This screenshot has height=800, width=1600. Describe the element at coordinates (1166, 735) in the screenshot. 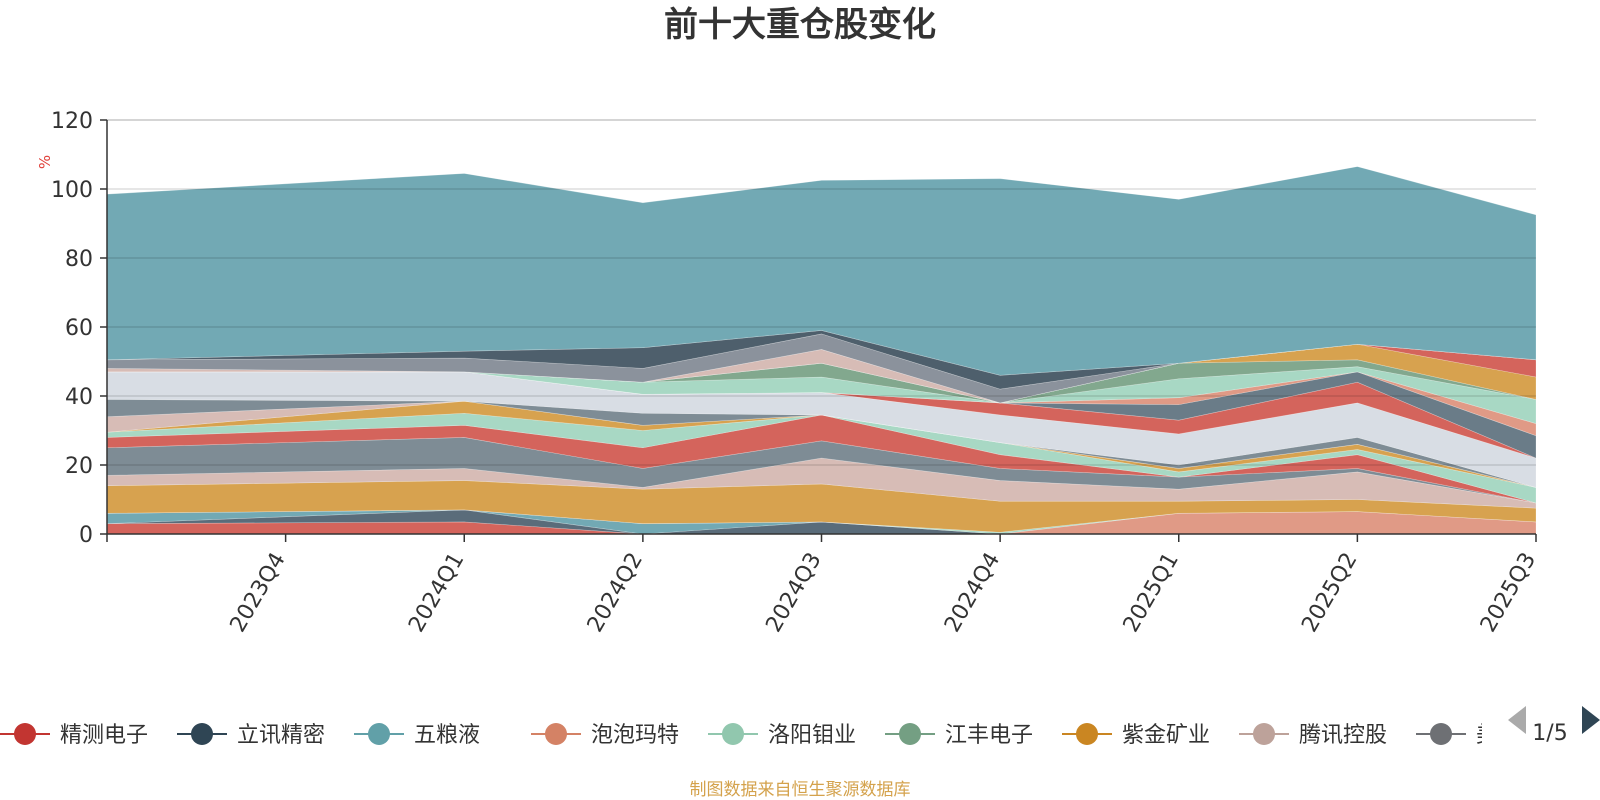

I see `legend-label: 紫金矿业` at that location.